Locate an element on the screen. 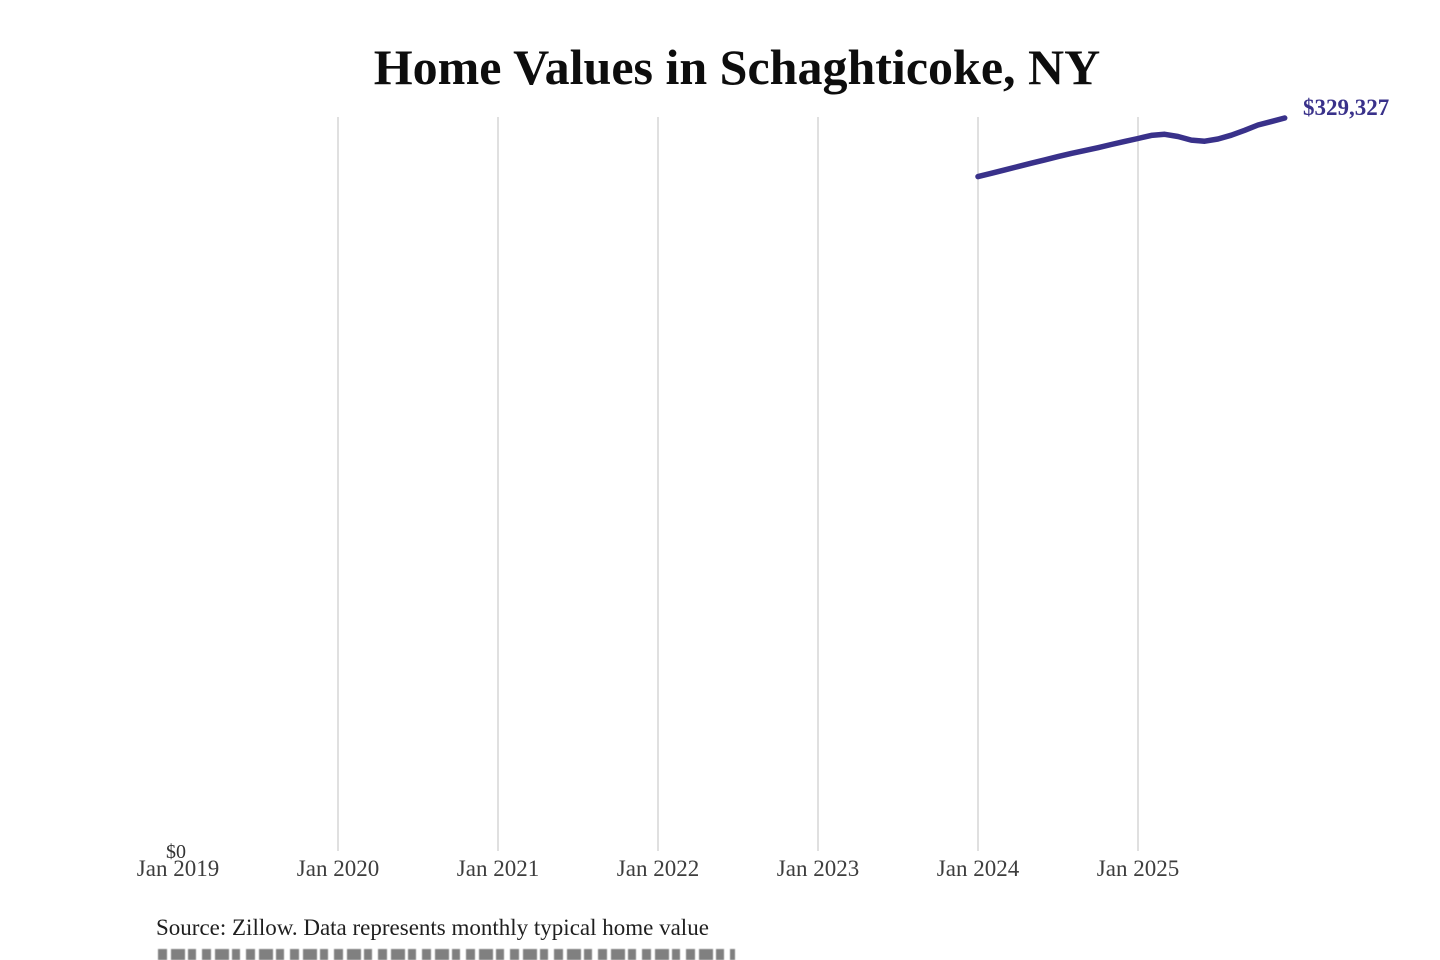 This screenshot has width=1440, height=960. x-axis-tick-label: Jan 2020 is located at coordinates (338, 868).